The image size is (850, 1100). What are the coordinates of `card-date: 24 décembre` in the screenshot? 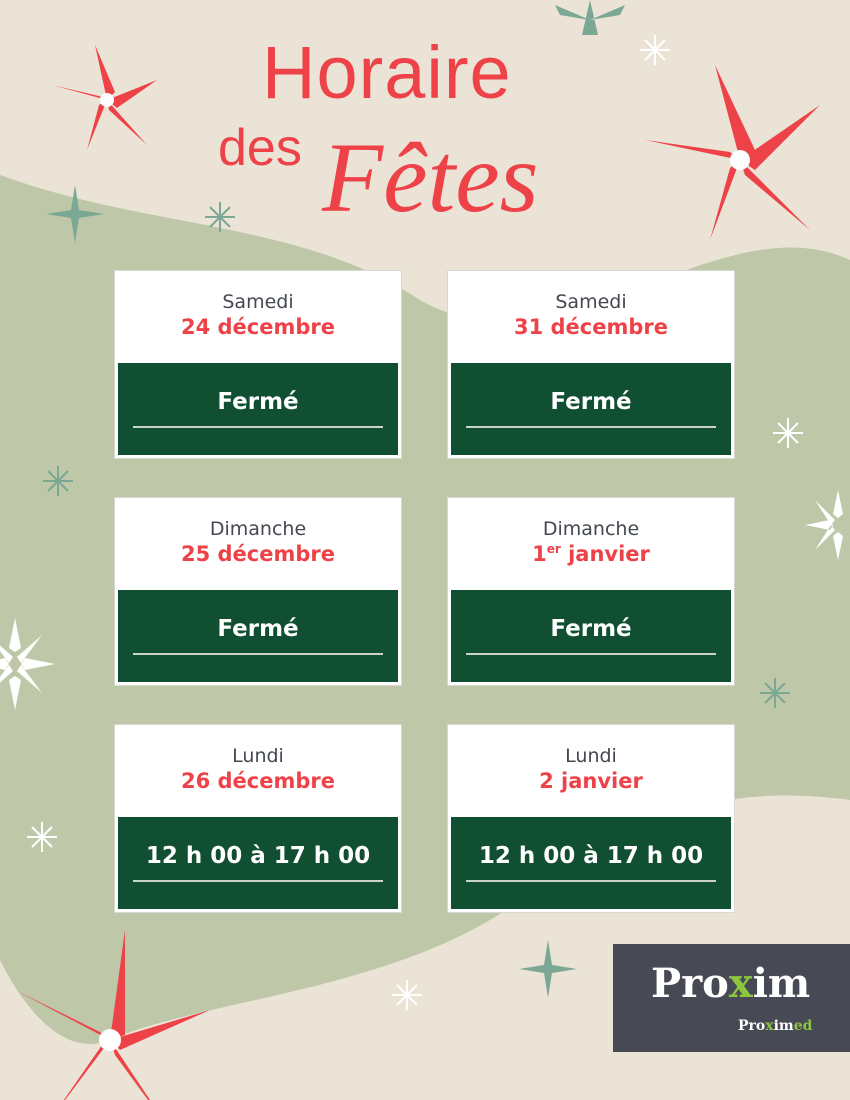 It's located at (257, 327).